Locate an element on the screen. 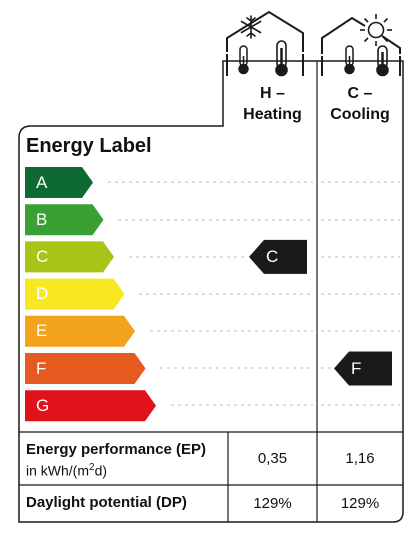  cooling-rating-marker is located at coordinates (363, 368).